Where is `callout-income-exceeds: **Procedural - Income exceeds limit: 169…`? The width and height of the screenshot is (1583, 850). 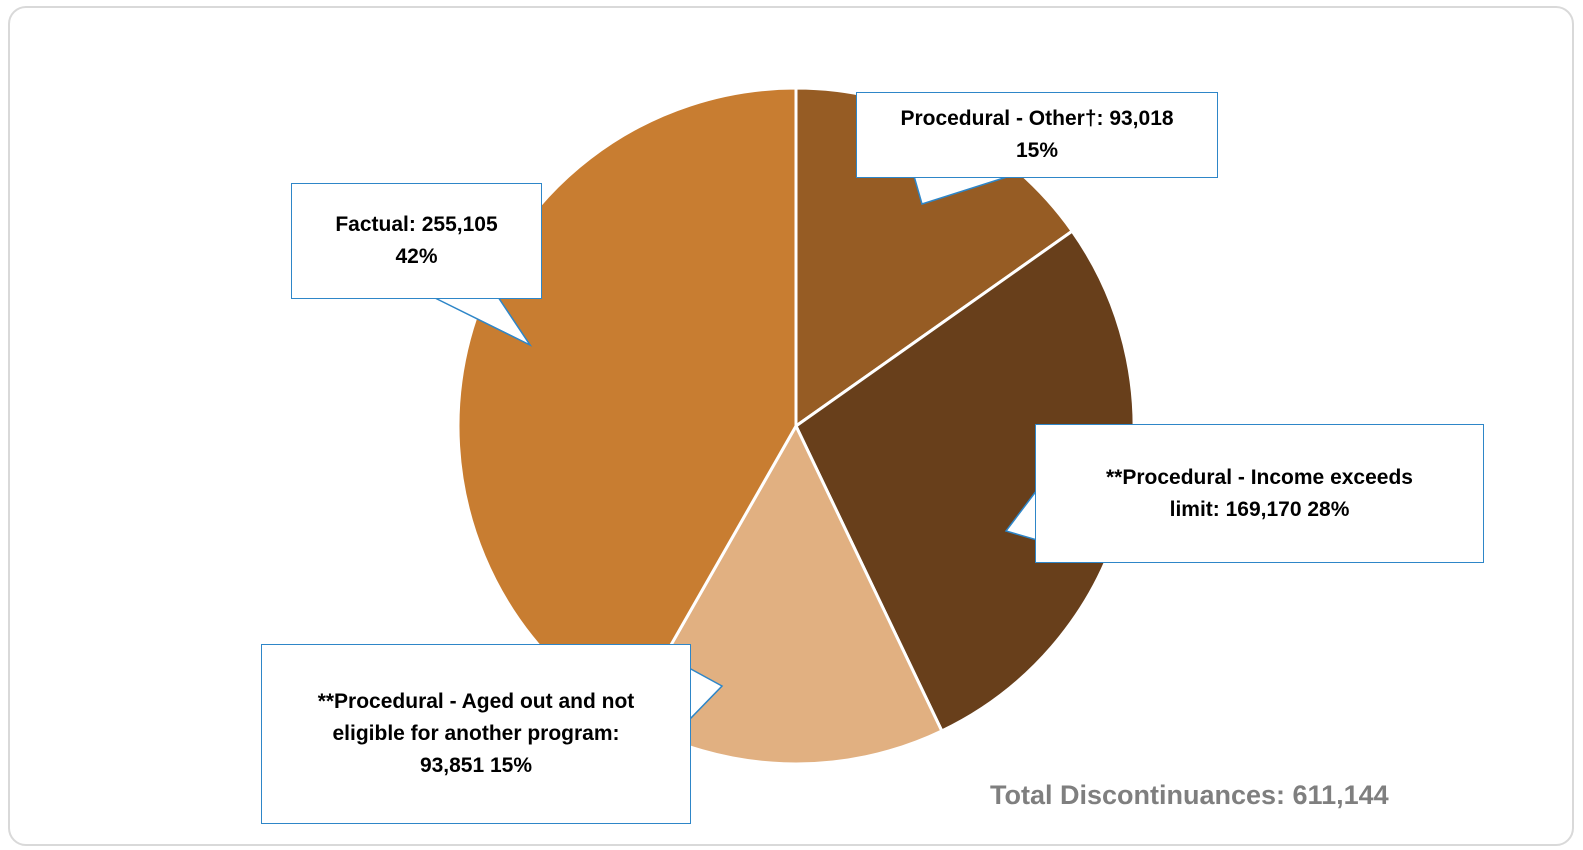
callout-income-exceeds: **Procedural - Income exceeds limit: 169… is located at coordinates (1259, 493).